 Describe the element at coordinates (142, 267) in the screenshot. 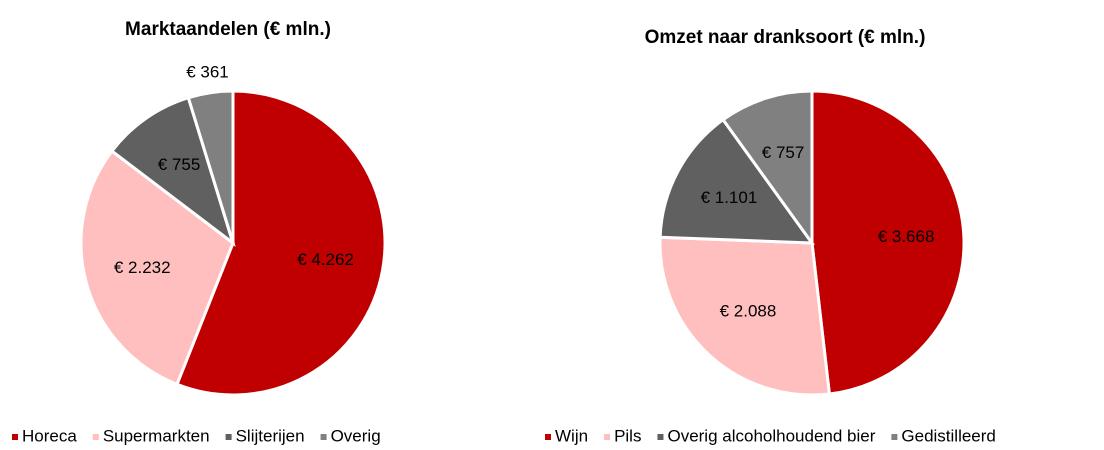

I see `data-label: € 2.232` at that location.